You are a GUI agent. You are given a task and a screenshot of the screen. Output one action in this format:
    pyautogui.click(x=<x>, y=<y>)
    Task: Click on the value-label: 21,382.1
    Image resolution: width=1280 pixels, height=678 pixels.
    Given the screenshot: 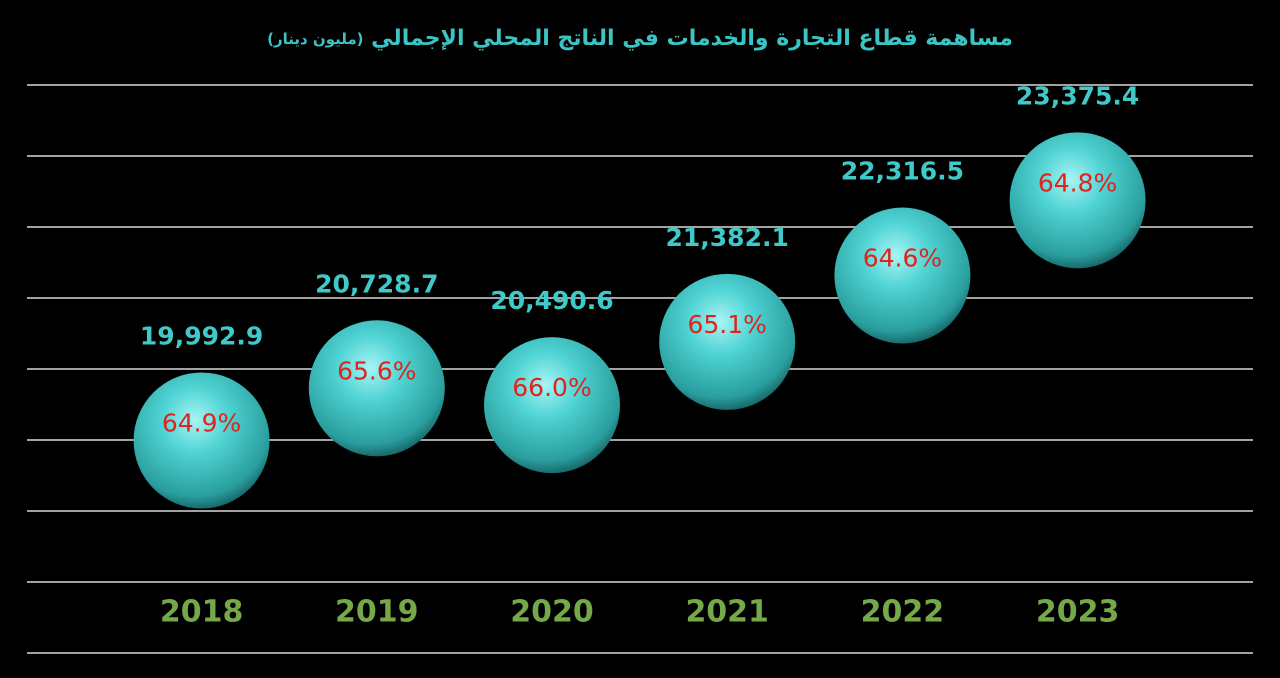 What is the action you would take?
    pyautogui.click(x=727, y=237)
    